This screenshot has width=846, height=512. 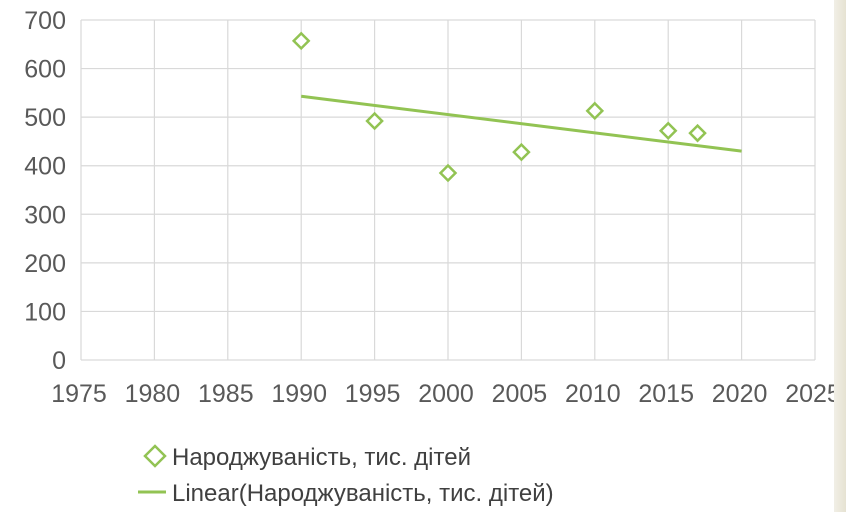 What do you see at coordinates (520, 394) in the screenshot?
I see `x-tick-label: 2005` at bounding box center [520, 394].